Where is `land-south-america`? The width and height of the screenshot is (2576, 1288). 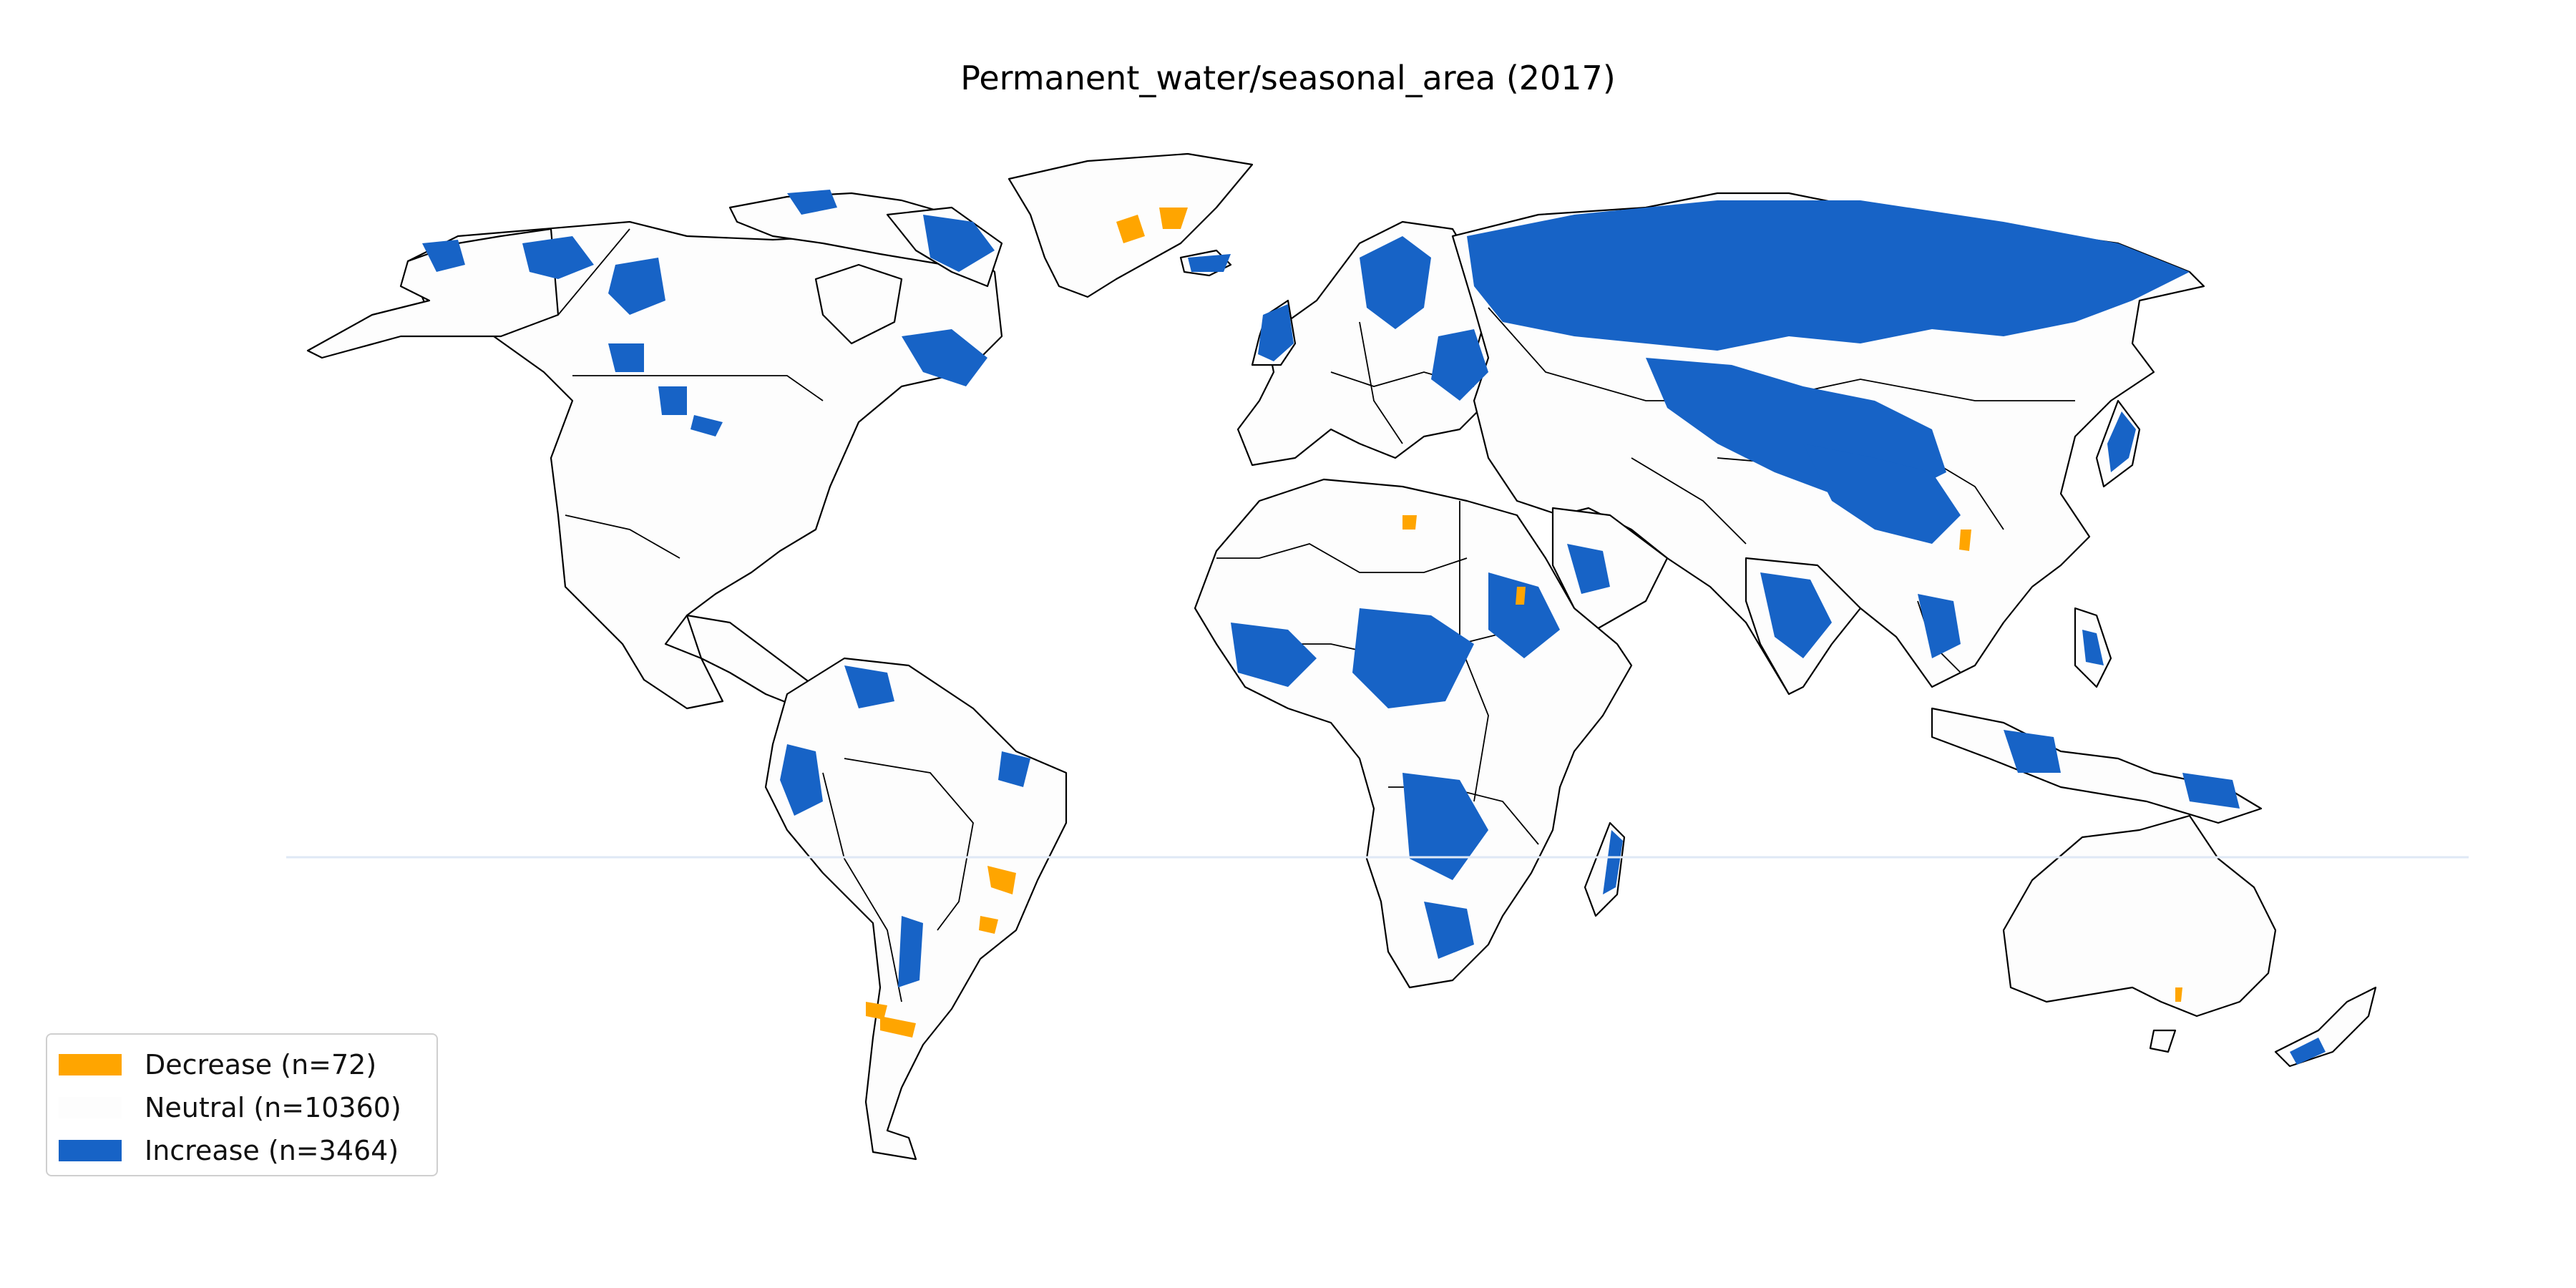 land-south-america is located at coordinates (916, 909).